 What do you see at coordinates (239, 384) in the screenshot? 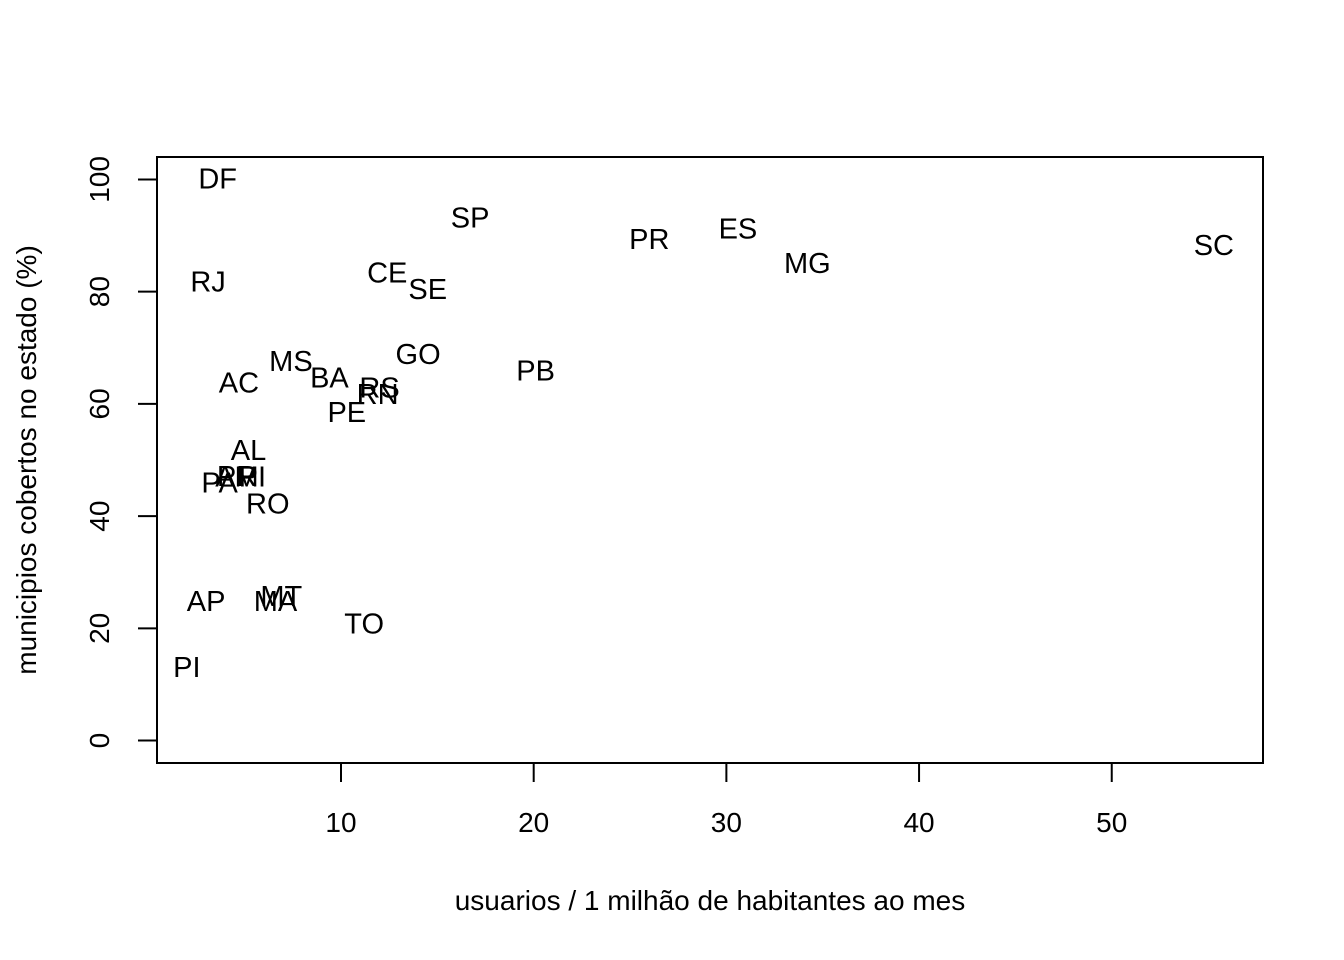
I see `point-ac: AC` at bounding box center [239, 384].